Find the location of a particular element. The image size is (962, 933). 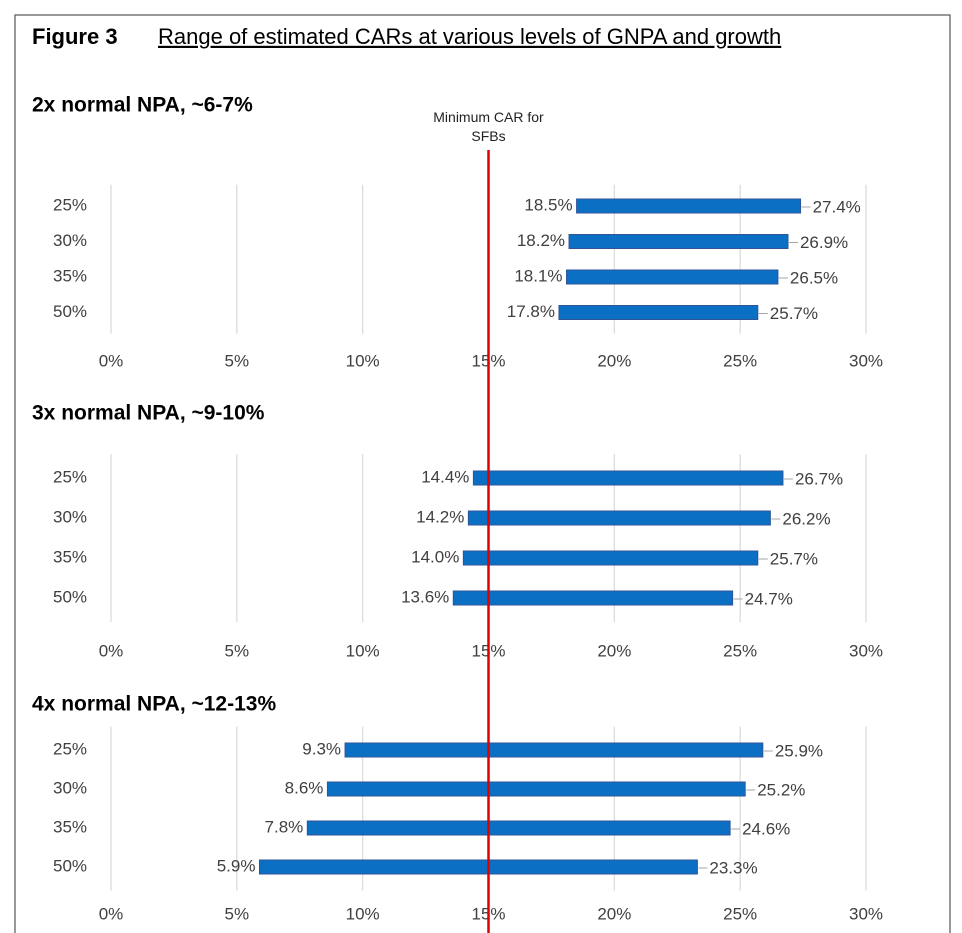

figure-label: Figure 3 is located at coordinates (75, 36).